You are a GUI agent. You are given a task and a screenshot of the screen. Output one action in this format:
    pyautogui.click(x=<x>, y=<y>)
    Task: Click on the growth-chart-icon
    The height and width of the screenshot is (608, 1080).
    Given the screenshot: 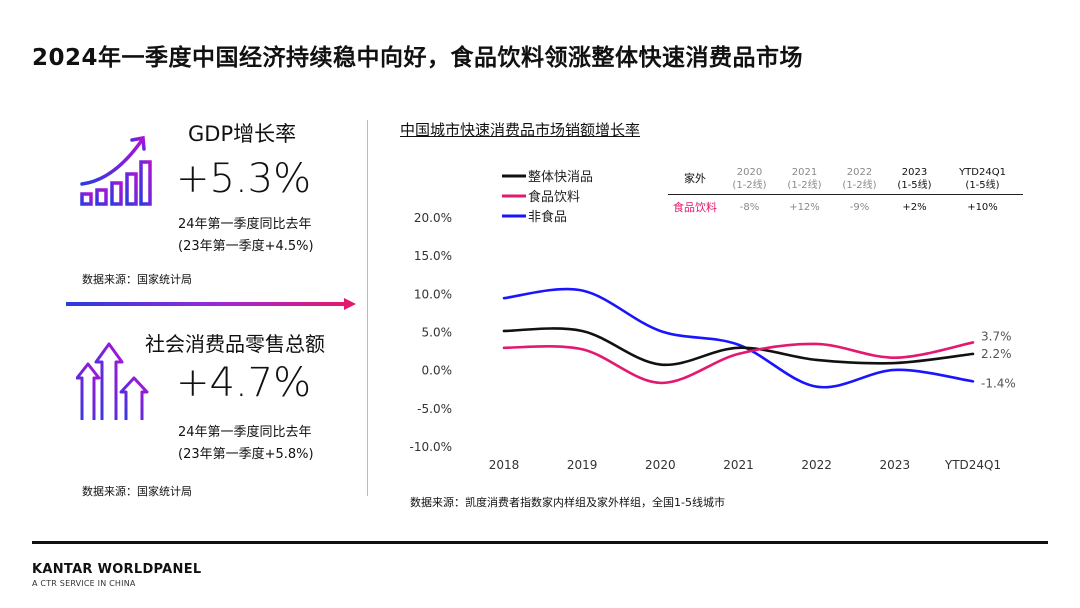 What is the action you would take?
    pyautogui.click(x=116, y=173)
    